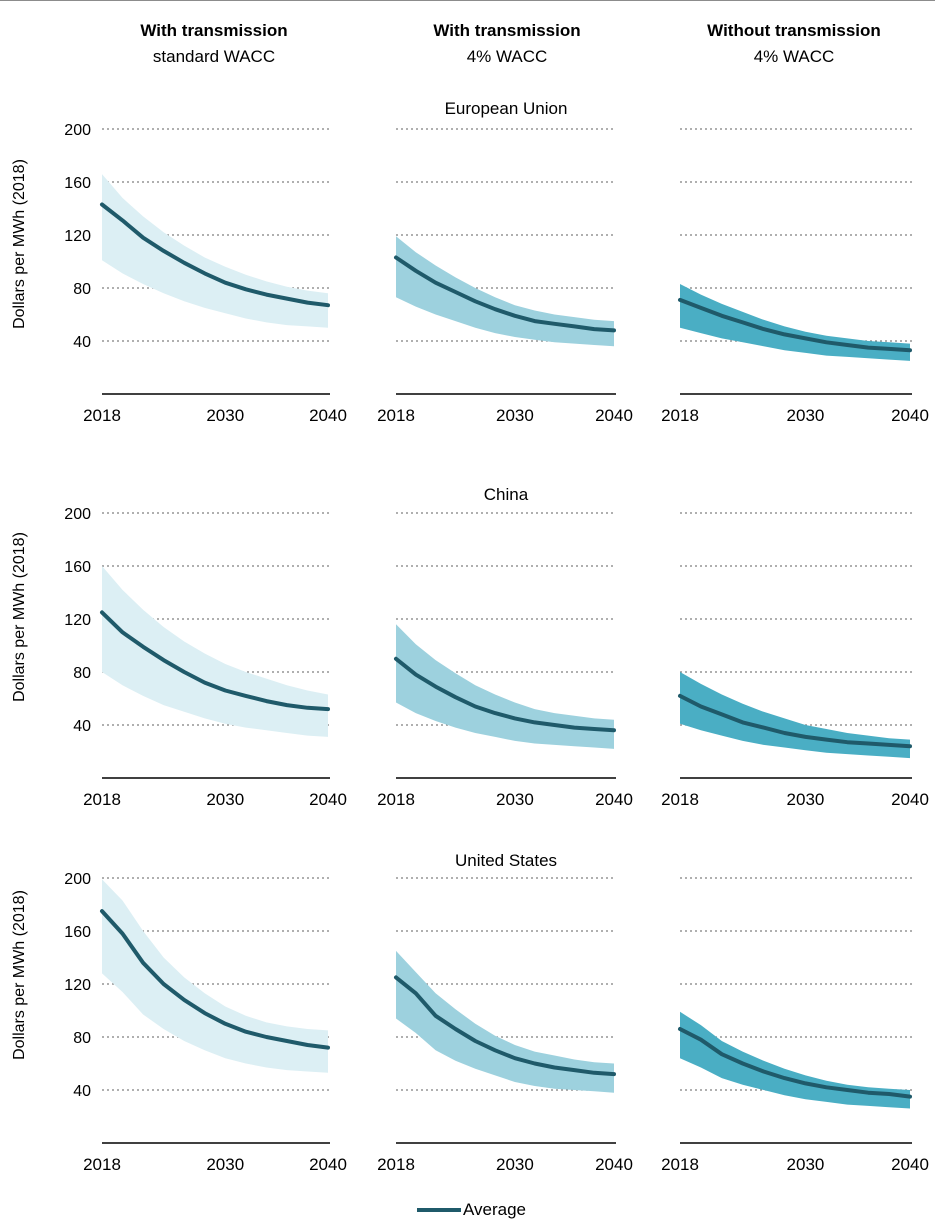  What do you see at coordinates (507, 44) in the screenshot?
I see `column-header-2: With transmission 4% WACC` at bounding box center [507, 44].